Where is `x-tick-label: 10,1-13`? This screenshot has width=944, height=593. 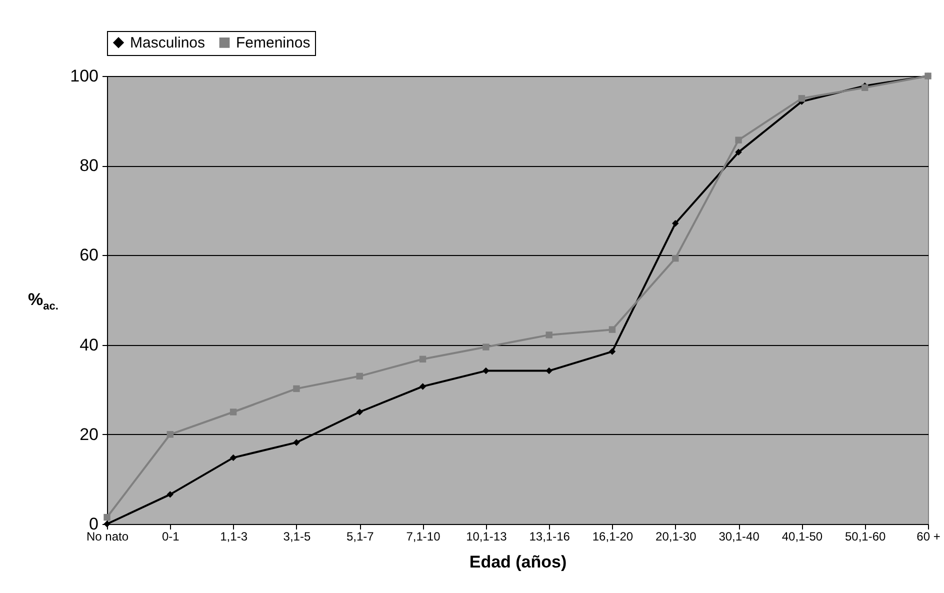
x-tick-label: 10,1-13 is located at coordinates (487, 537).